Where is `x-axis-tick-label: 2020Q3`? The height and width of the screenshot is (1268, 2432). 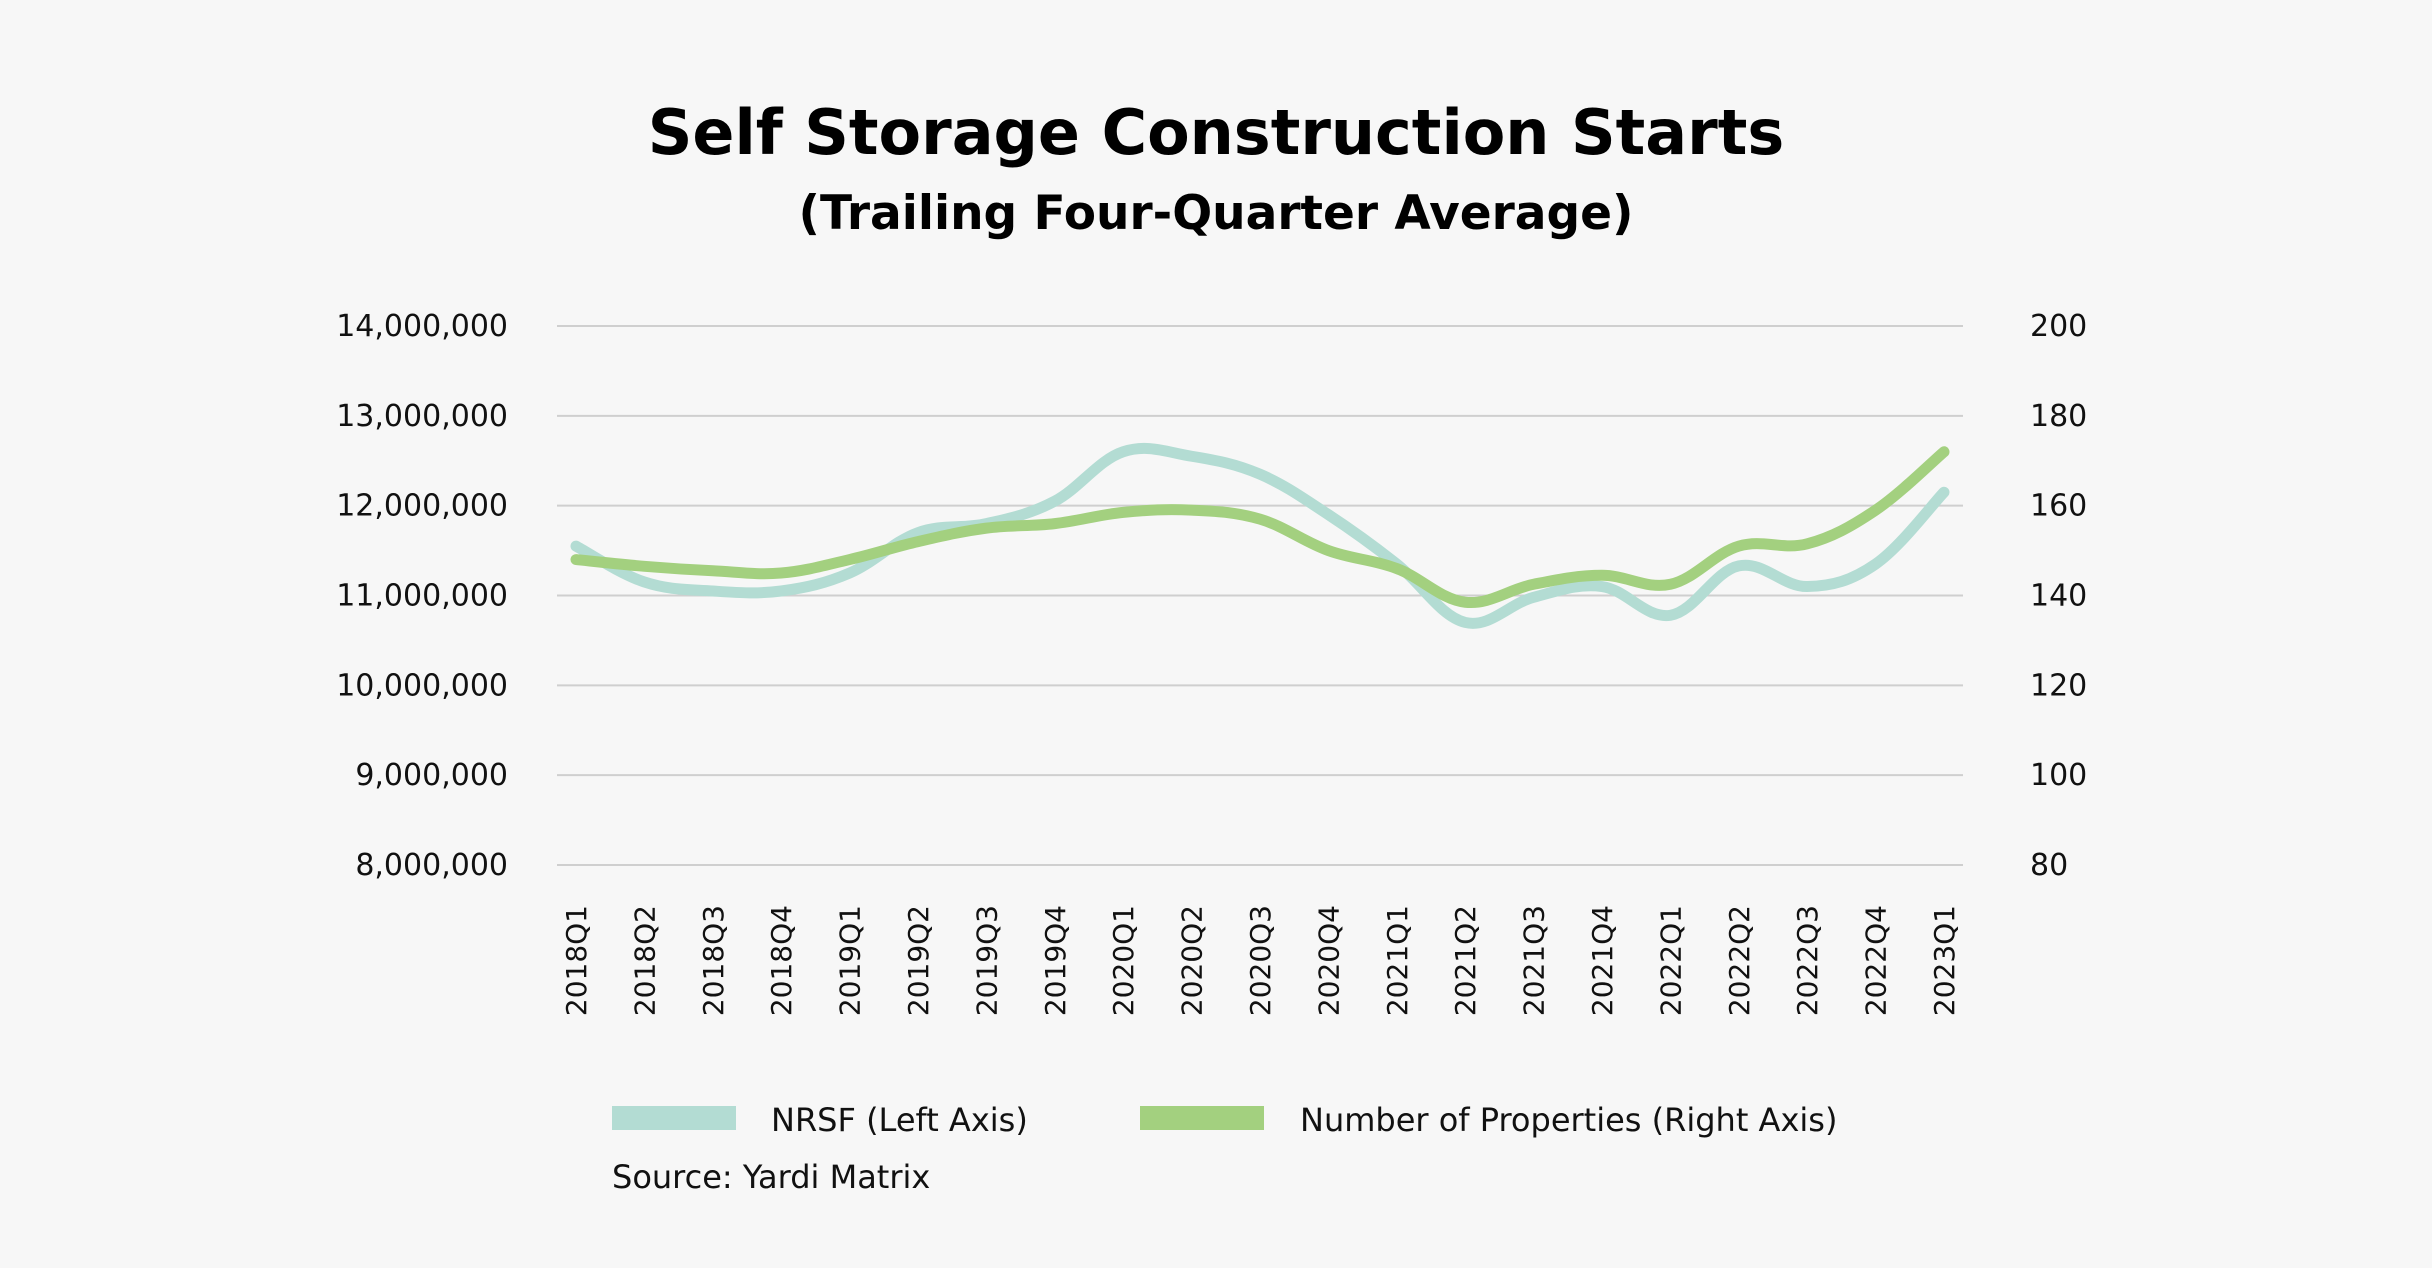
x-axis-tick-label: 2020Q3 is located at coordinates (1260, 960).